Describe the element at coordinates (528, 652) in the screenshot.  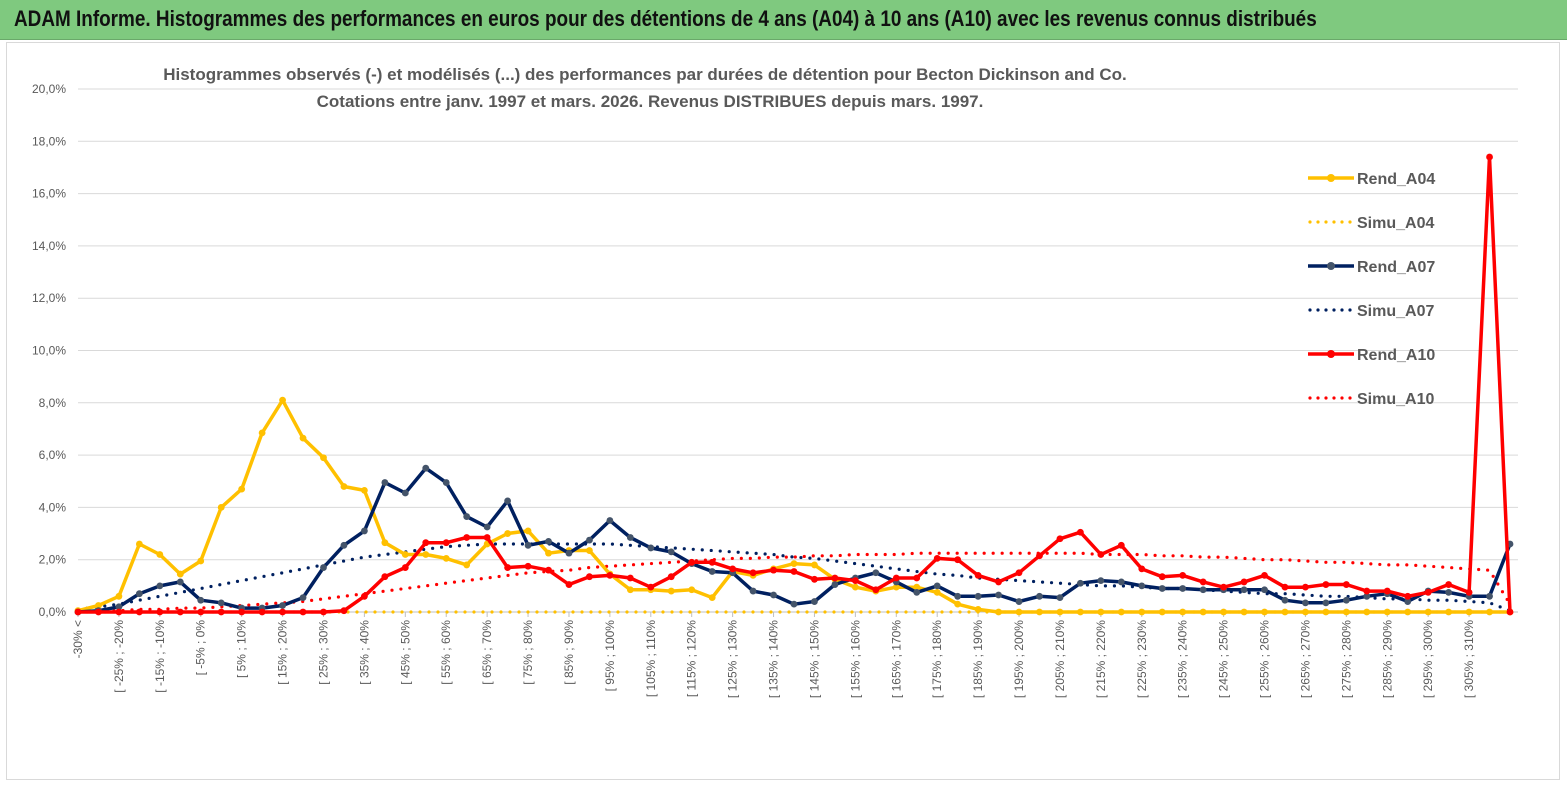
I see `x-tick-label: [ 75% ; 80%` at that location.